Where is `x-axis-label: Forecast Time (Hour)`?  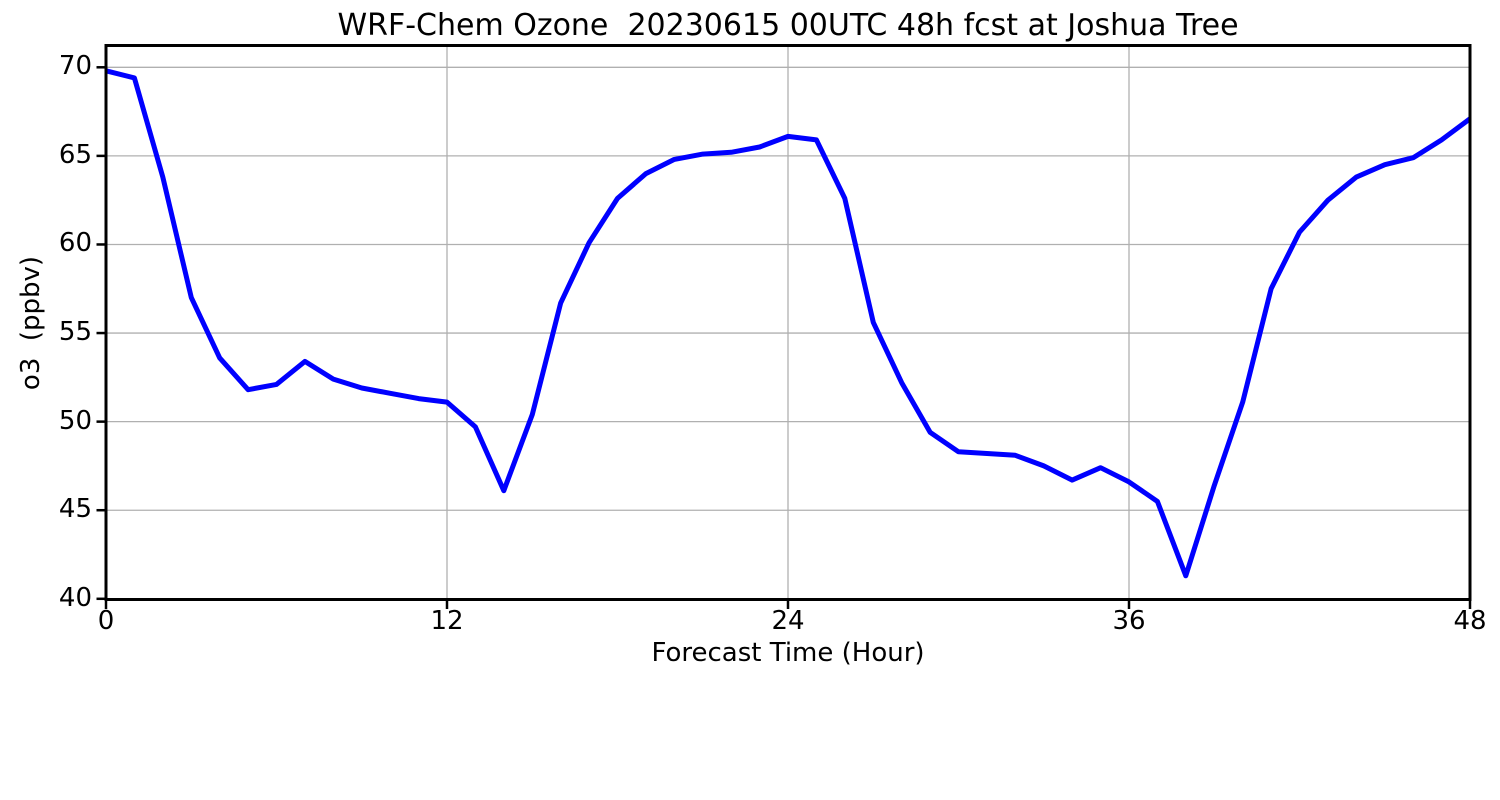 x-axis-label: Forecast Time (Hour) is located at coordinates (788, 653).